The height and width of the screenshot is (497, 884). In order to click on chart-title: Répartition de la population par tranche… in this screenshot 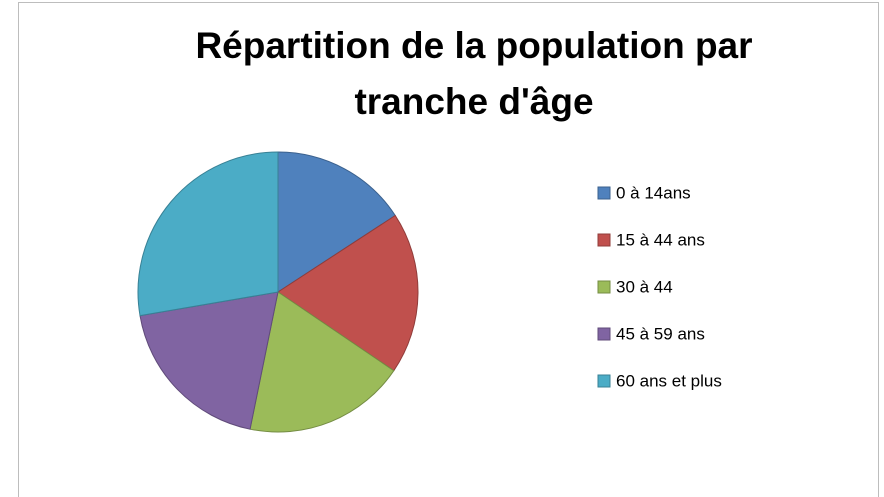, I will do `click(474, 73)`.